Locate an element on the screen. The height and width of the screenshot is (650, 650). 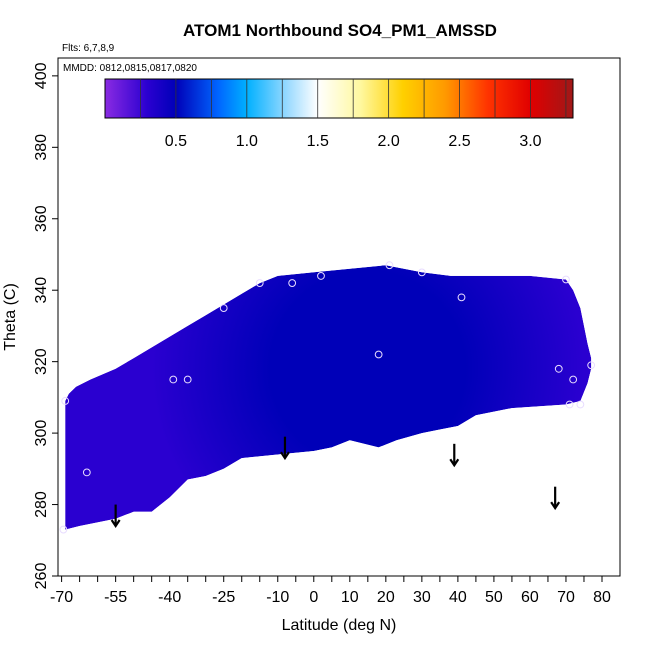
x-tick-label: 40 is located at coordinates (458, 597).